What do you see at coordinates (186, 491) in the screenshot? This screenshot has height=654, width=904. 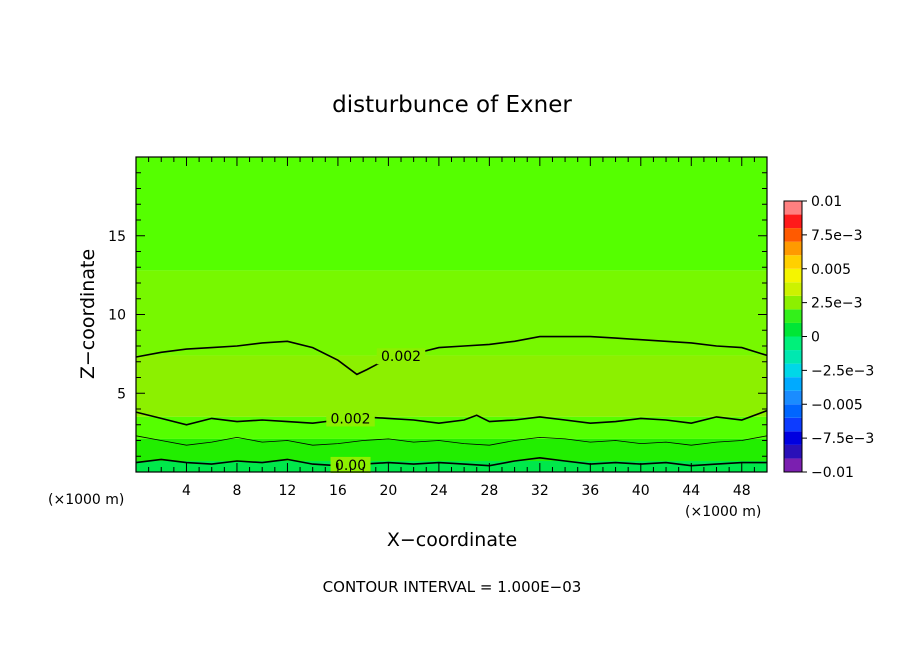 I see `x-tick-label: 4` at bounding box center [186, 491].